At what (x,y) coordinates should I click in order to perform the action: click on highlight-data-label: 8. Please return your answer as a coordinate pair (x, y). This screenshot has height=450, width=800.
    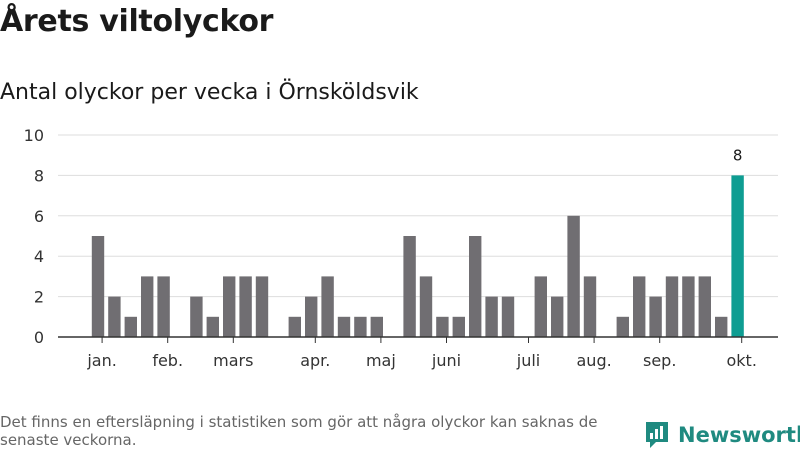
    Looking at the image, I should click on (738, 155).